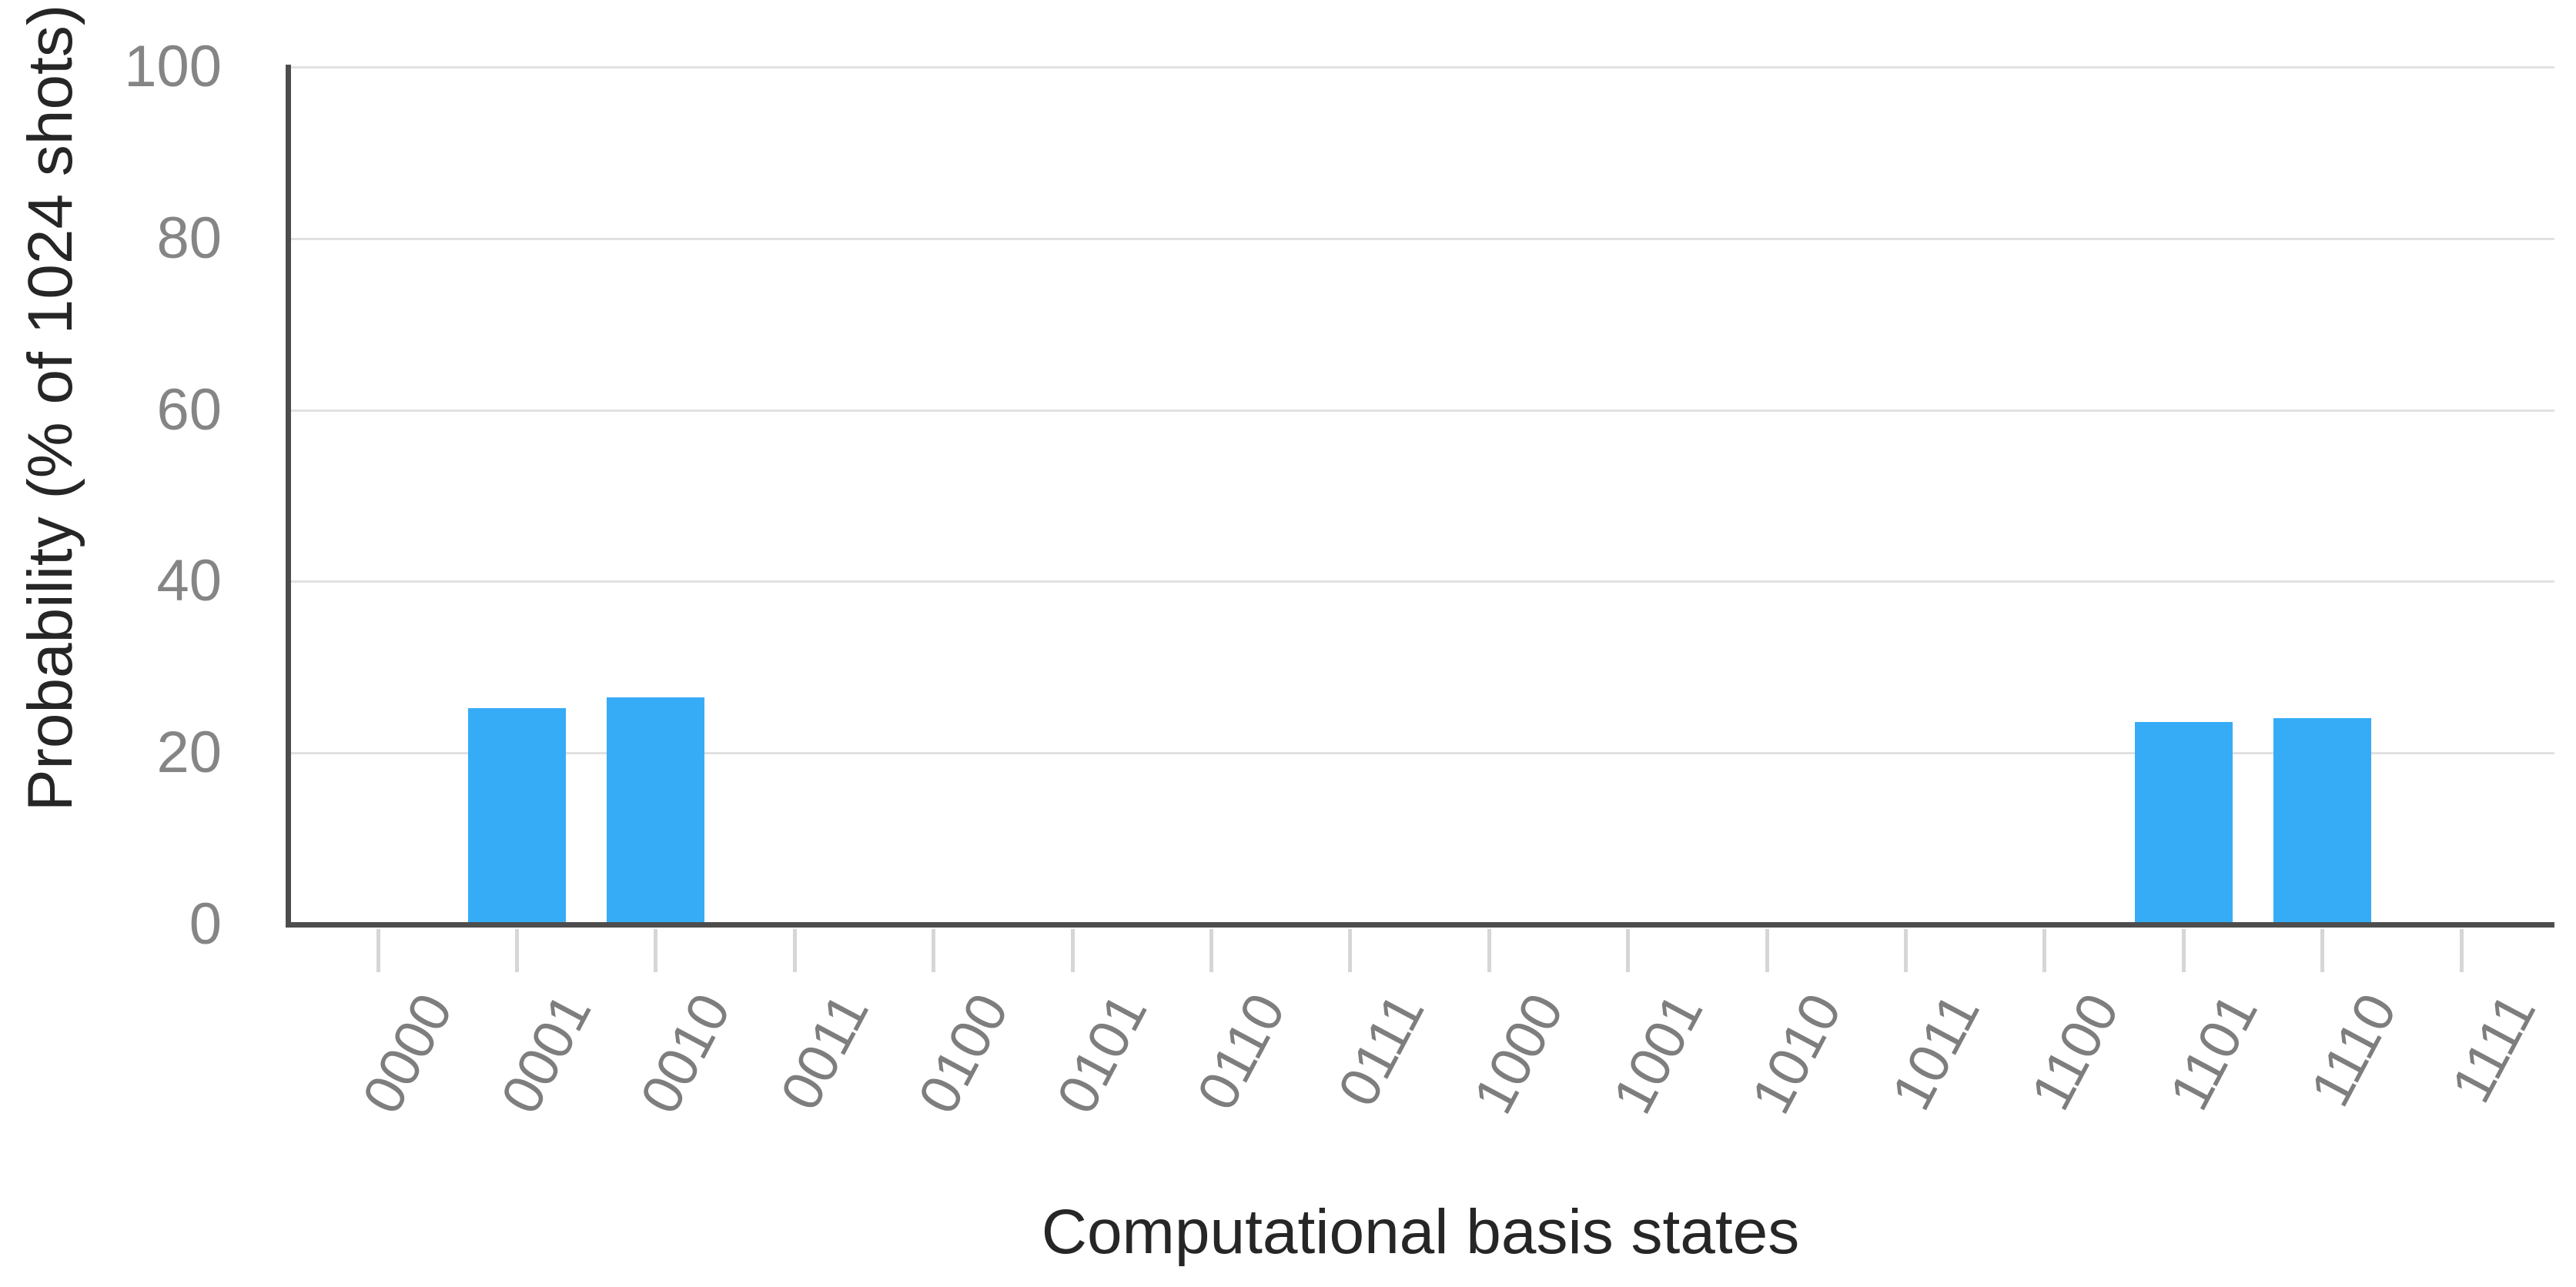  Describe the element at coordinates (1420, 925) in the screenshot. I see `x-axis-line` at that location.